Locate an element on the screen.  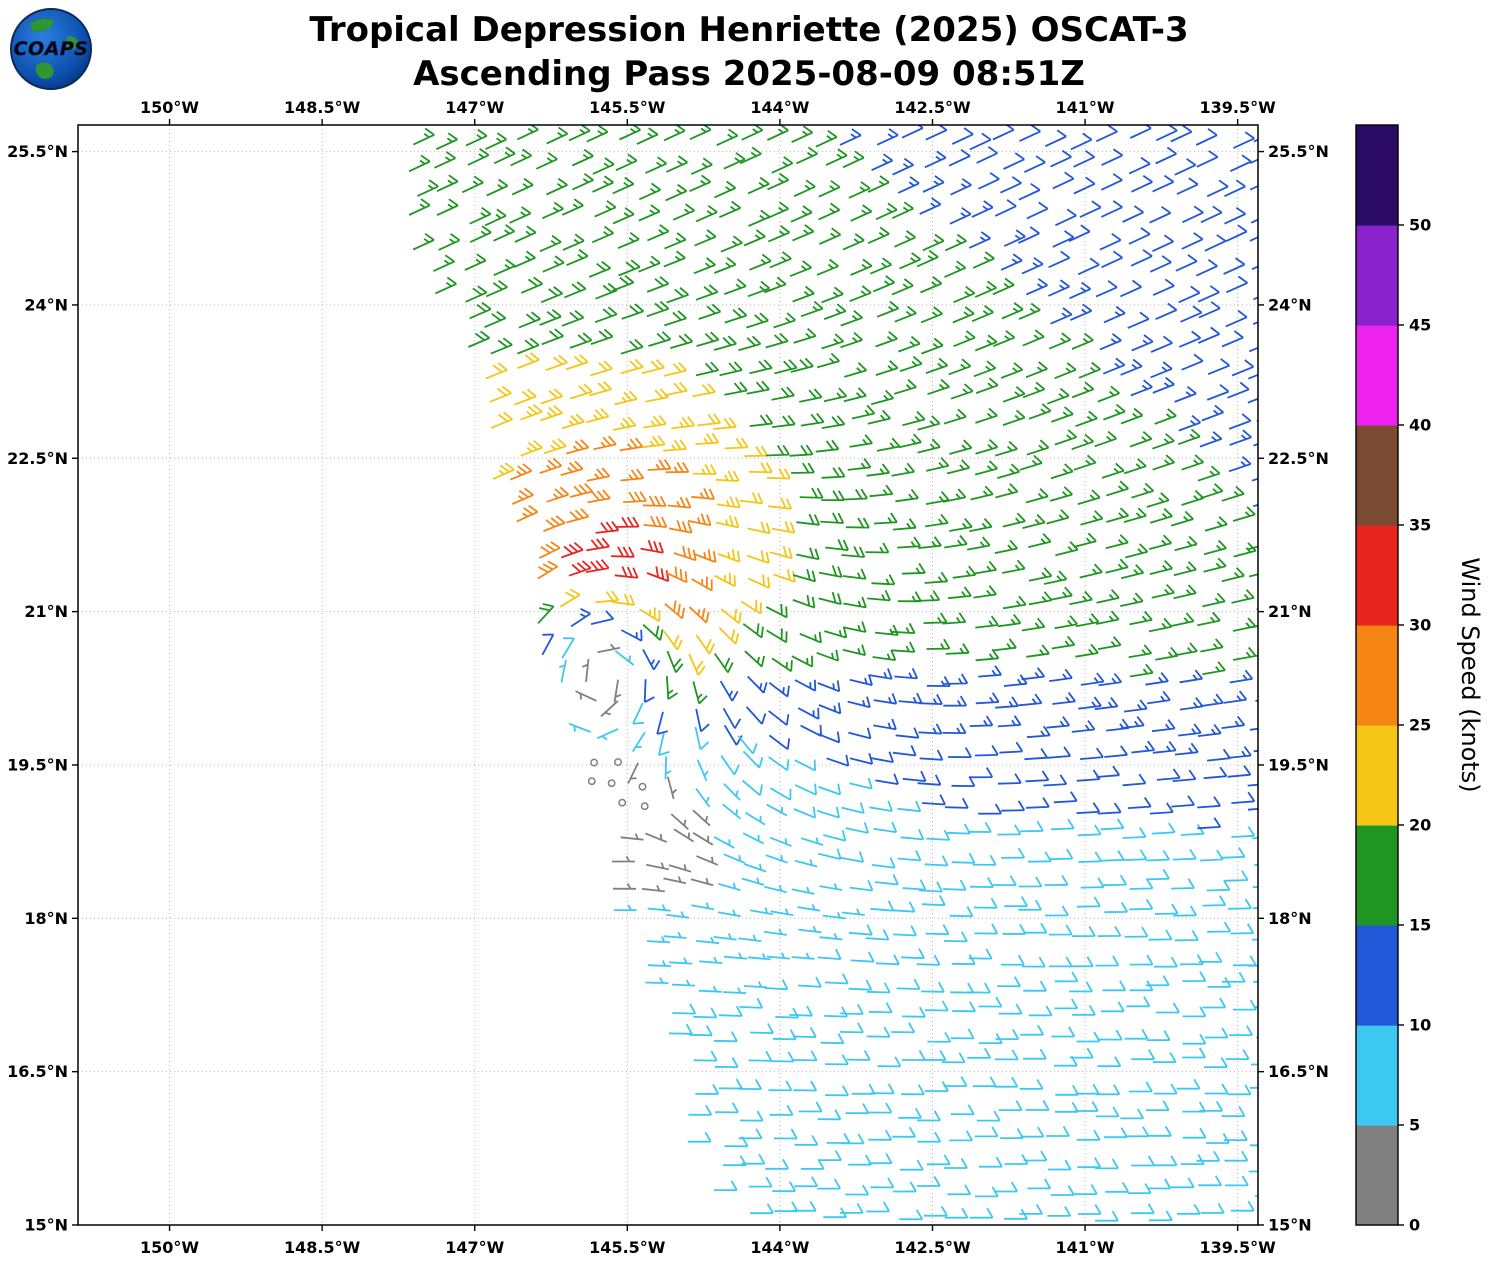
y-tick-label-right: 16.5°N is located at coordinates (1298, 1071).